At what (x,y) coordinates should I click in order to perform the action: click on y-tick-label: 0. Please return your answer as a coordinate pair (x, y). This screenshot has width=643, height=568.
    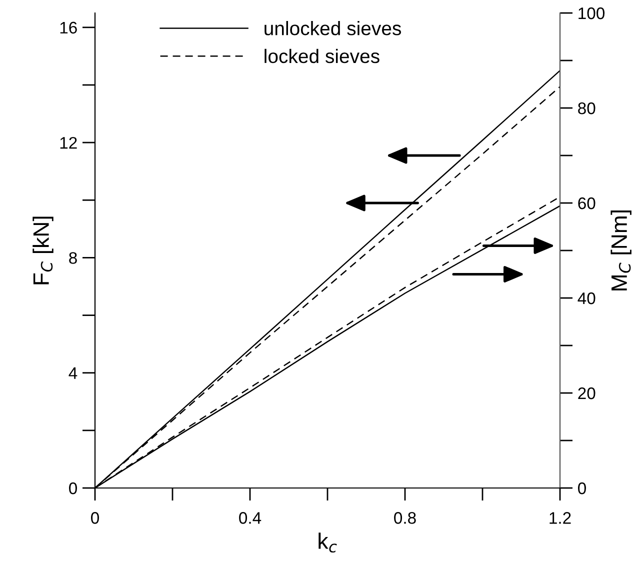
    Looking at the image, I should click on (73, 488).